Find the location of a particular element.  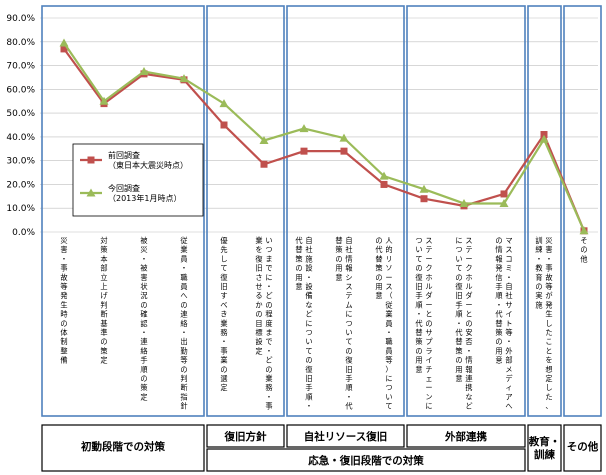

svg-text: 等 is located at coordinates (183, 360).